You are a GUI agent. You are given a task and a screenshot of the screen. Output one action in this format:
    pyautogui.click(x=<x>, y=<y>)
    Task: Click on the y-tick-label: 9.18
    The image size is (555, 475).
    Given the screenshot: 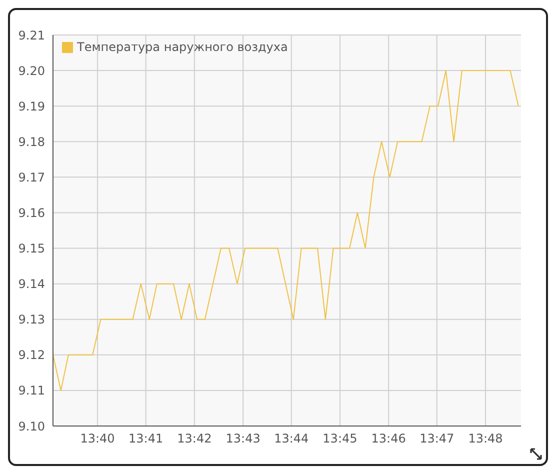 What is the action you would take?
    pyautogui.click(x=31, y=141)
    